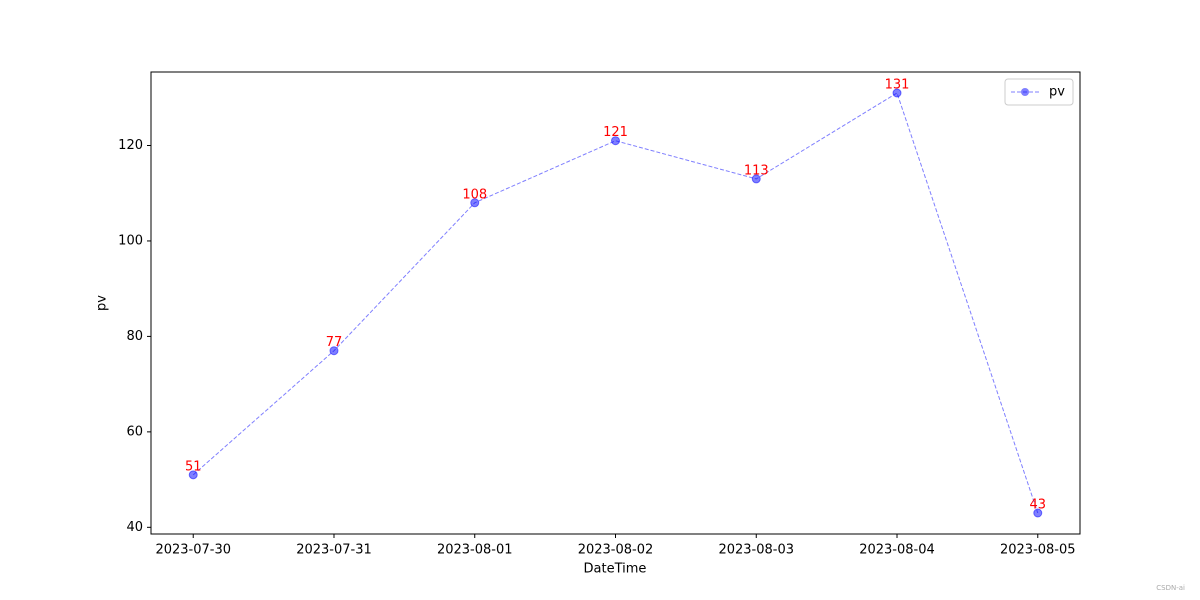 The width and height of the screenshot is (1200, 600). I want to click on data-label: 108, so click(474, 194).